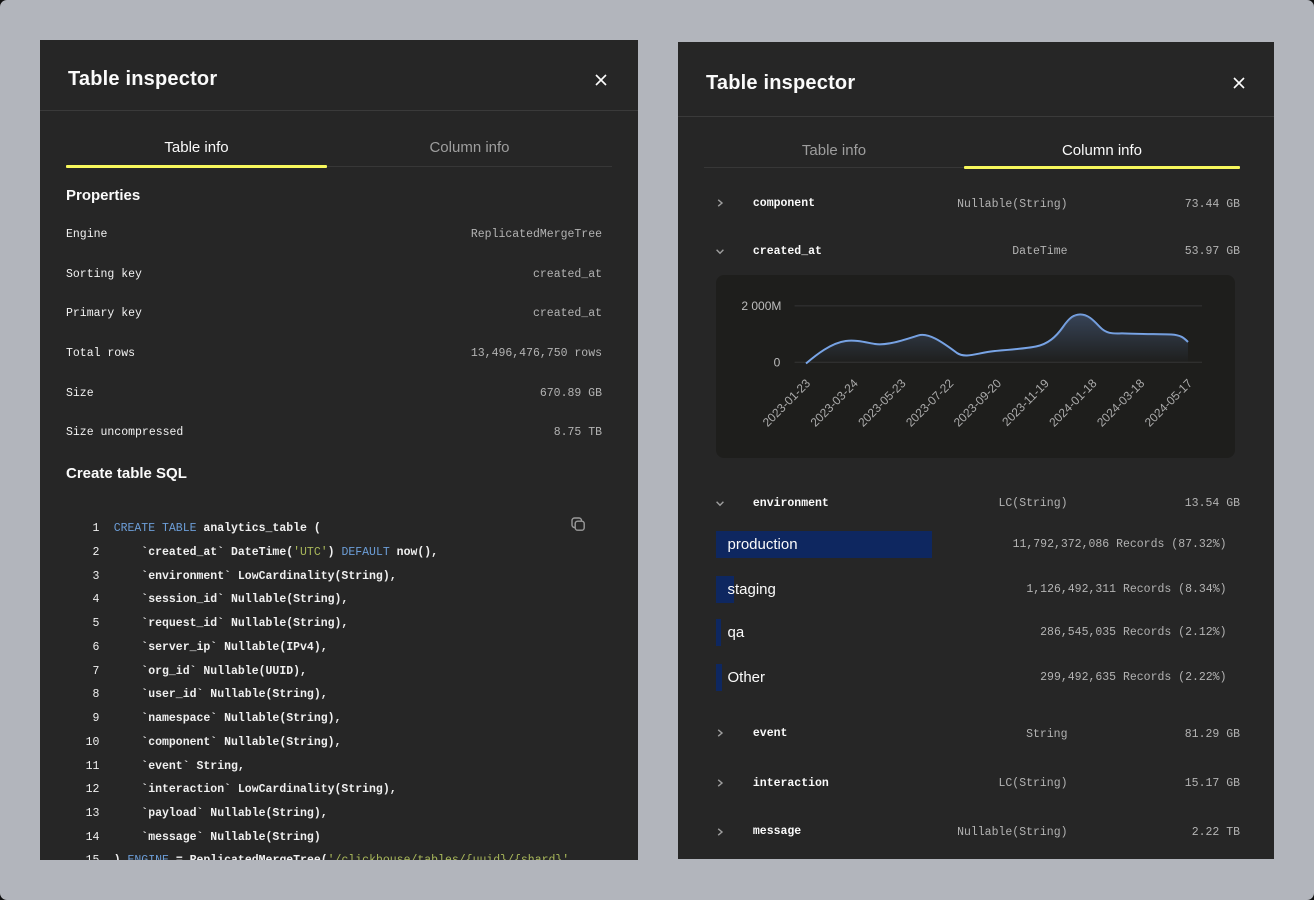 The width and height of the screenshot is (1314, 900). I want to click on svg-text: 2 000M, so click(761, 306).